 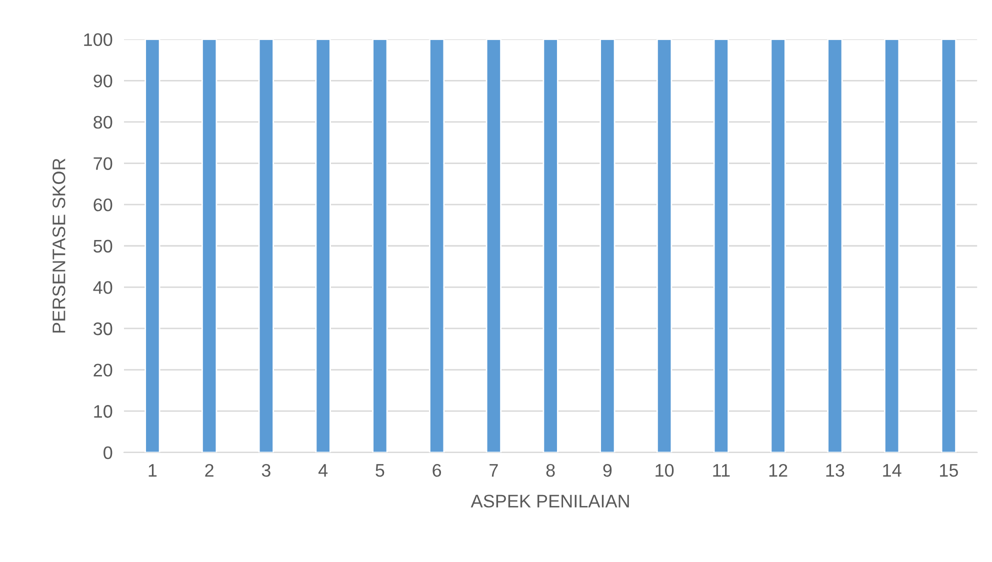 I want to click on y-tick-label: 70, so click(x=103, y=163).